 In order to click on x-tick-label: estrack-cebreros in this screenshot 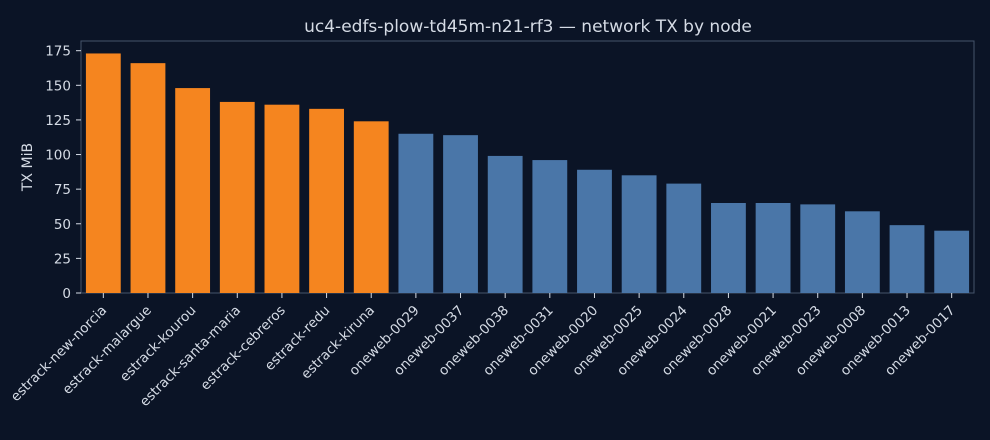, I will do `click(243, 348)`.